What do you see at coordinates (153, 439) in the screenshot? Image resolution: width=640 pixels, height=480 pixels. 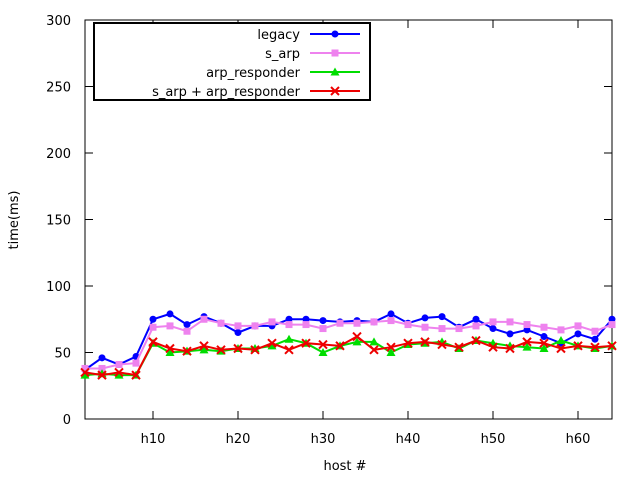 I see `x-tick-label: h10` at bounding box center [153, 439].